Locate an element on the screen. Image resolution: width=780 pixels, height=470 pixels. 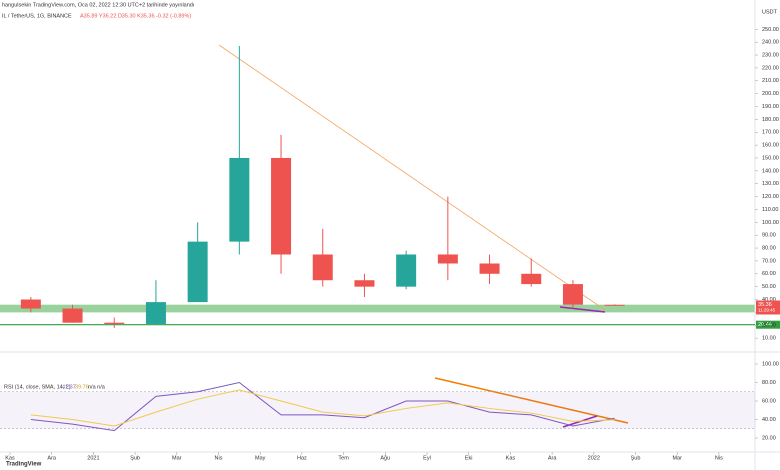
y-tick-label: 70.00 is located at coordinates (769, 261).